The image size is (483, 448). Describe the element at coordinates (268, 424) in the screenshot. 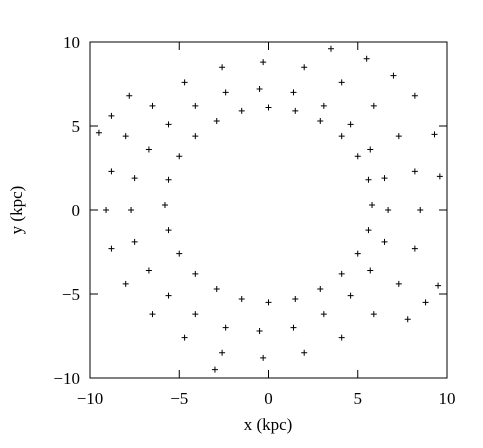

I see `x-axis-label: x (kpc)` at that location.